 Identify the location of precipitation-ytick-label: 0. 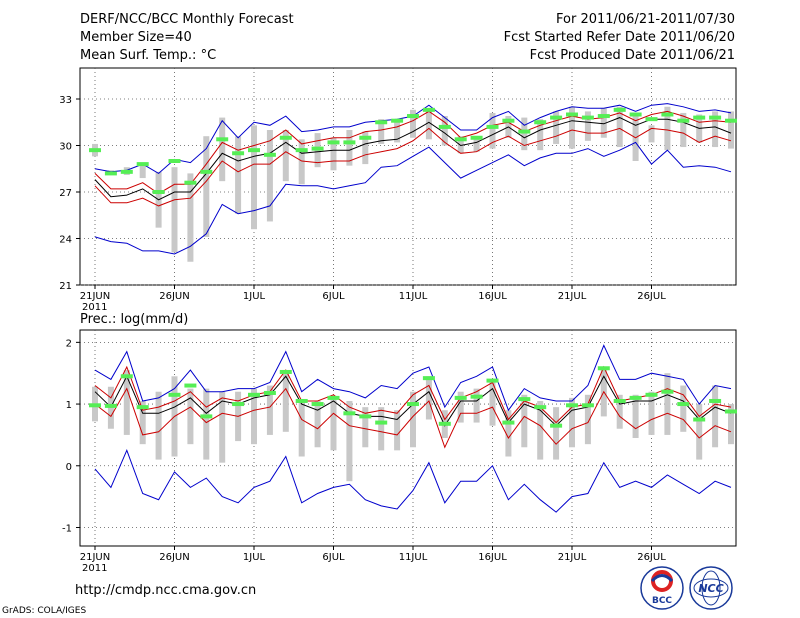
(69, 467).